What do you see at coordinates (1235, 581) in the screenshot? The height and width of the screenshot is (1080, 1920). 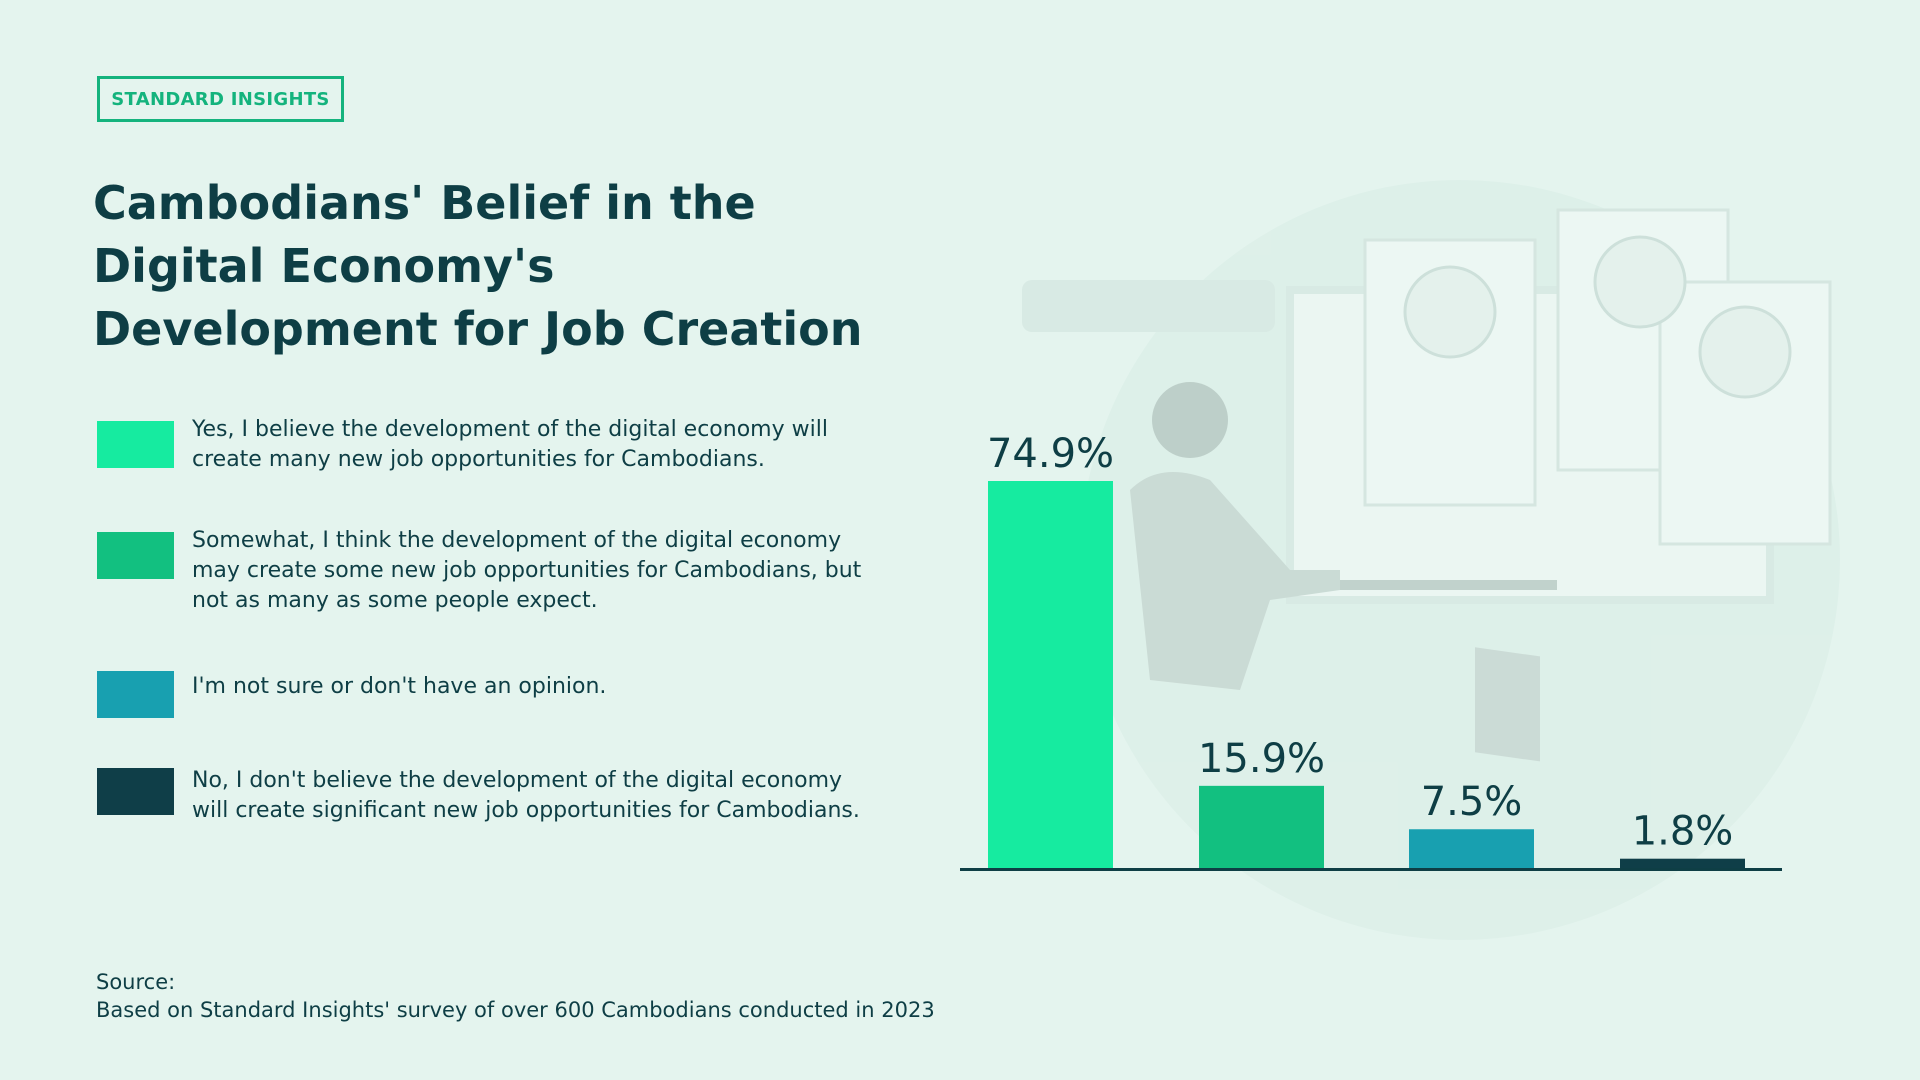 I see `person-body` at bounding box center [1235, 581].